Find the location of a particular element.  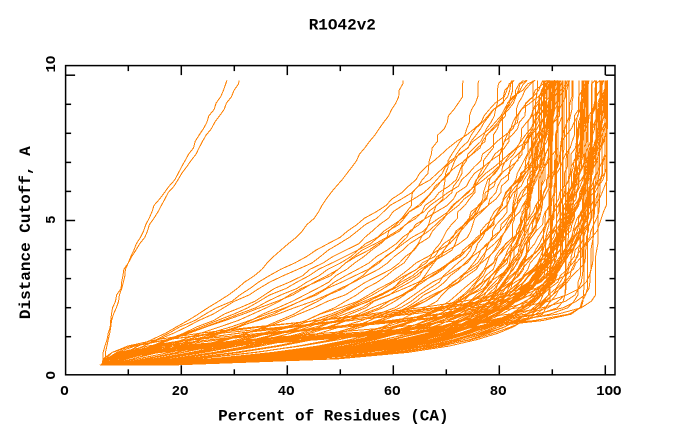

svg-text: 1O is located at coordinates (52, 64).